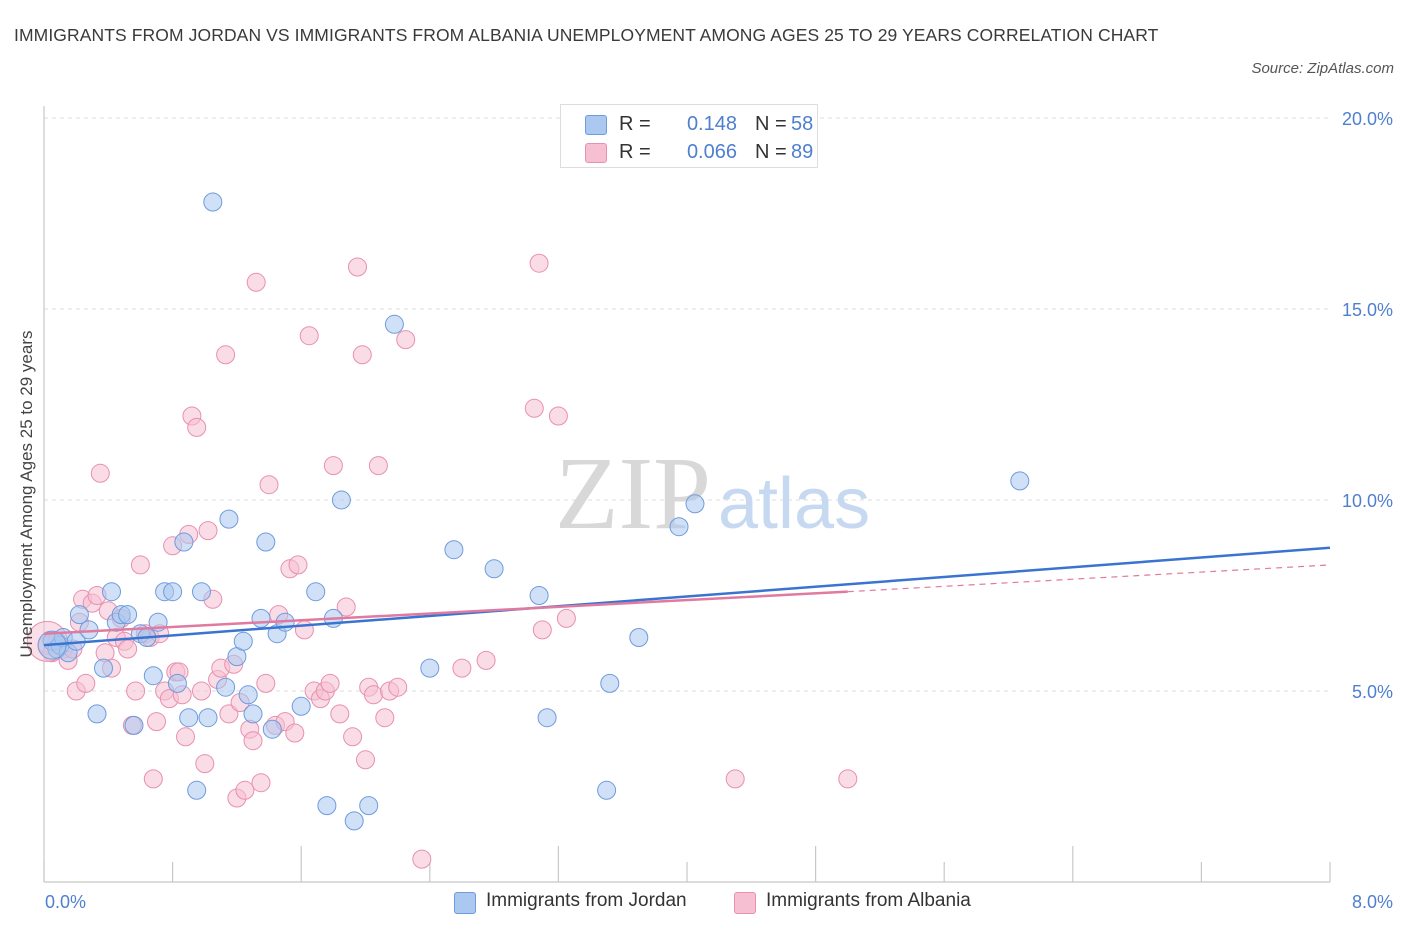 This screenshot has width=1406, height=930. What do you see at coordinates (711, 152) in the screenshot?
I see `albania-r-value: 0.066` at bounding box center [711, 152].